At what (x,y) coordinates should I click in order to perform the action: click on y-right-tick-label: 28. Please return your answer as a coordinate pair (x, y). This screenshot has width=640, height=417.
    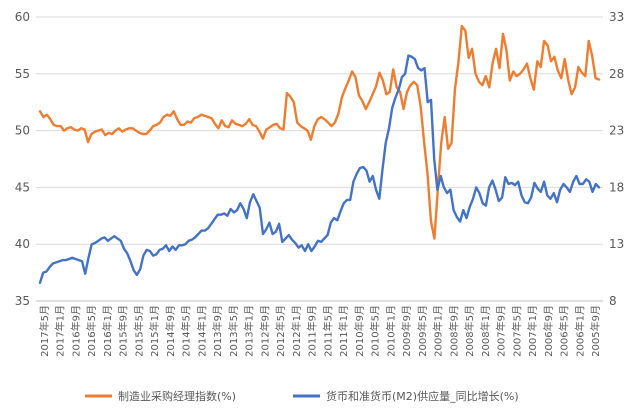
    Looking at the image, I should click on (616, 74).